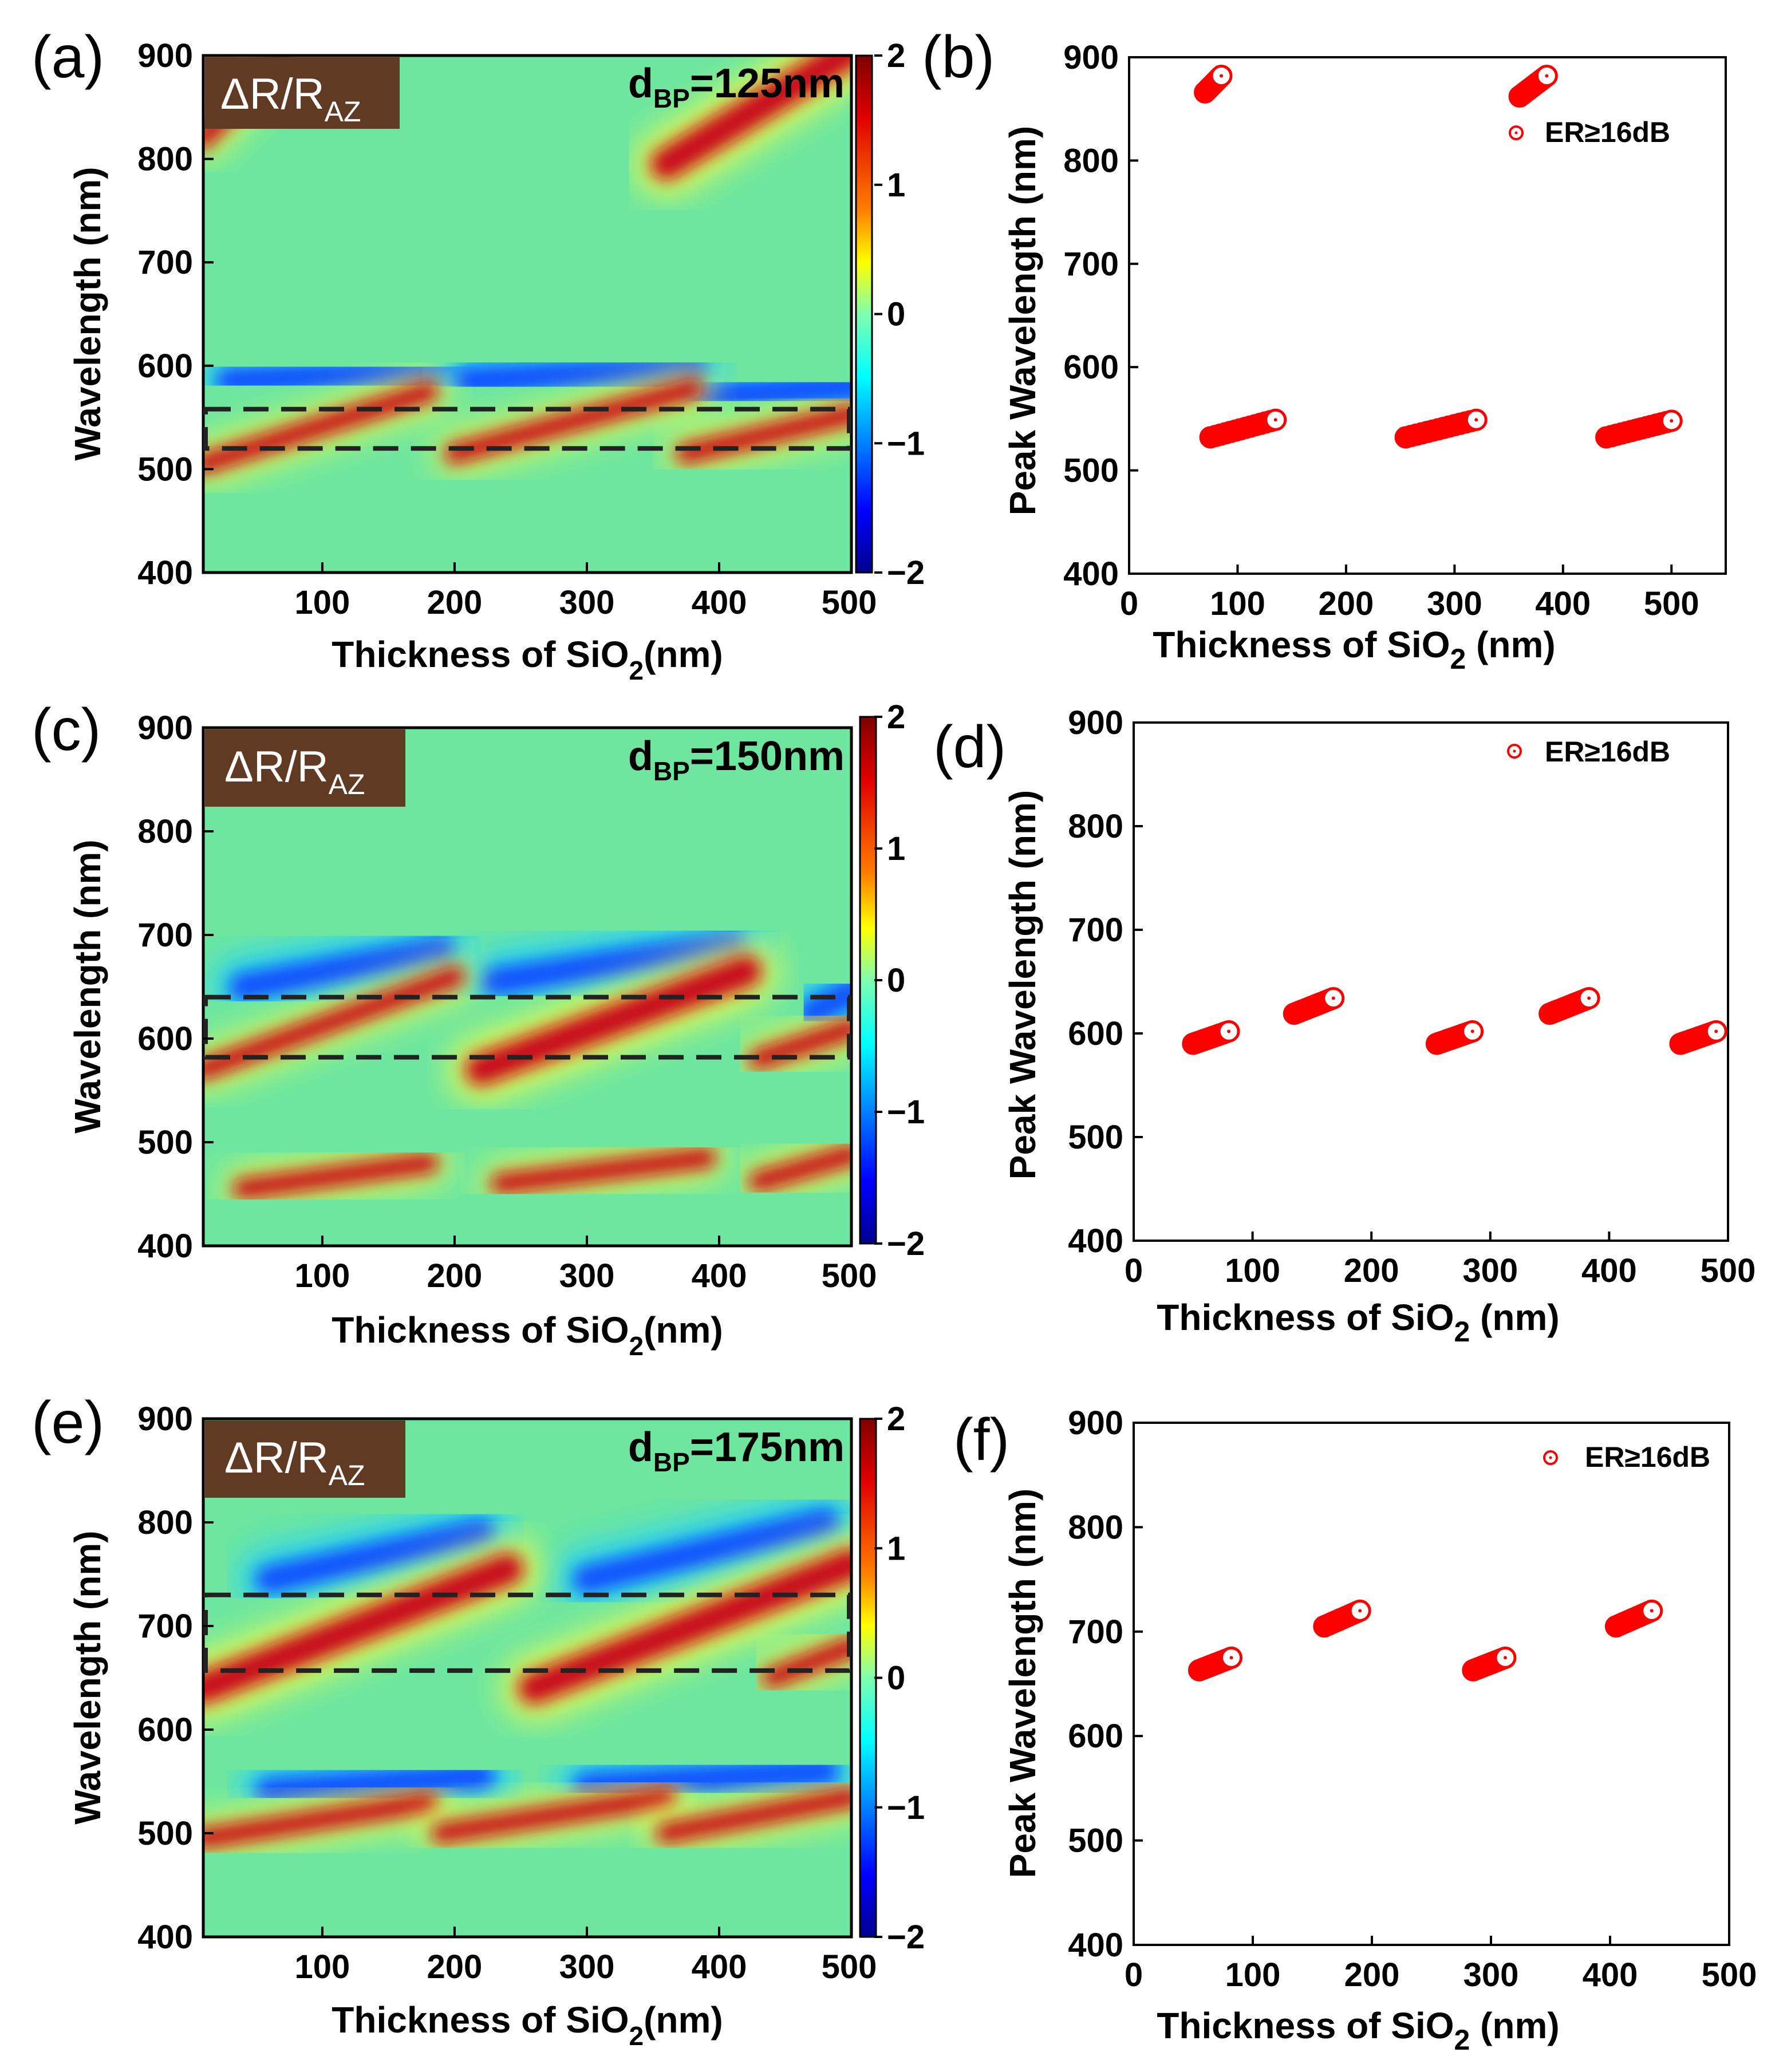 The height and width of the screenshot is (2072, 1791). I want to click on panel-letter: (d), so click(969, 747).